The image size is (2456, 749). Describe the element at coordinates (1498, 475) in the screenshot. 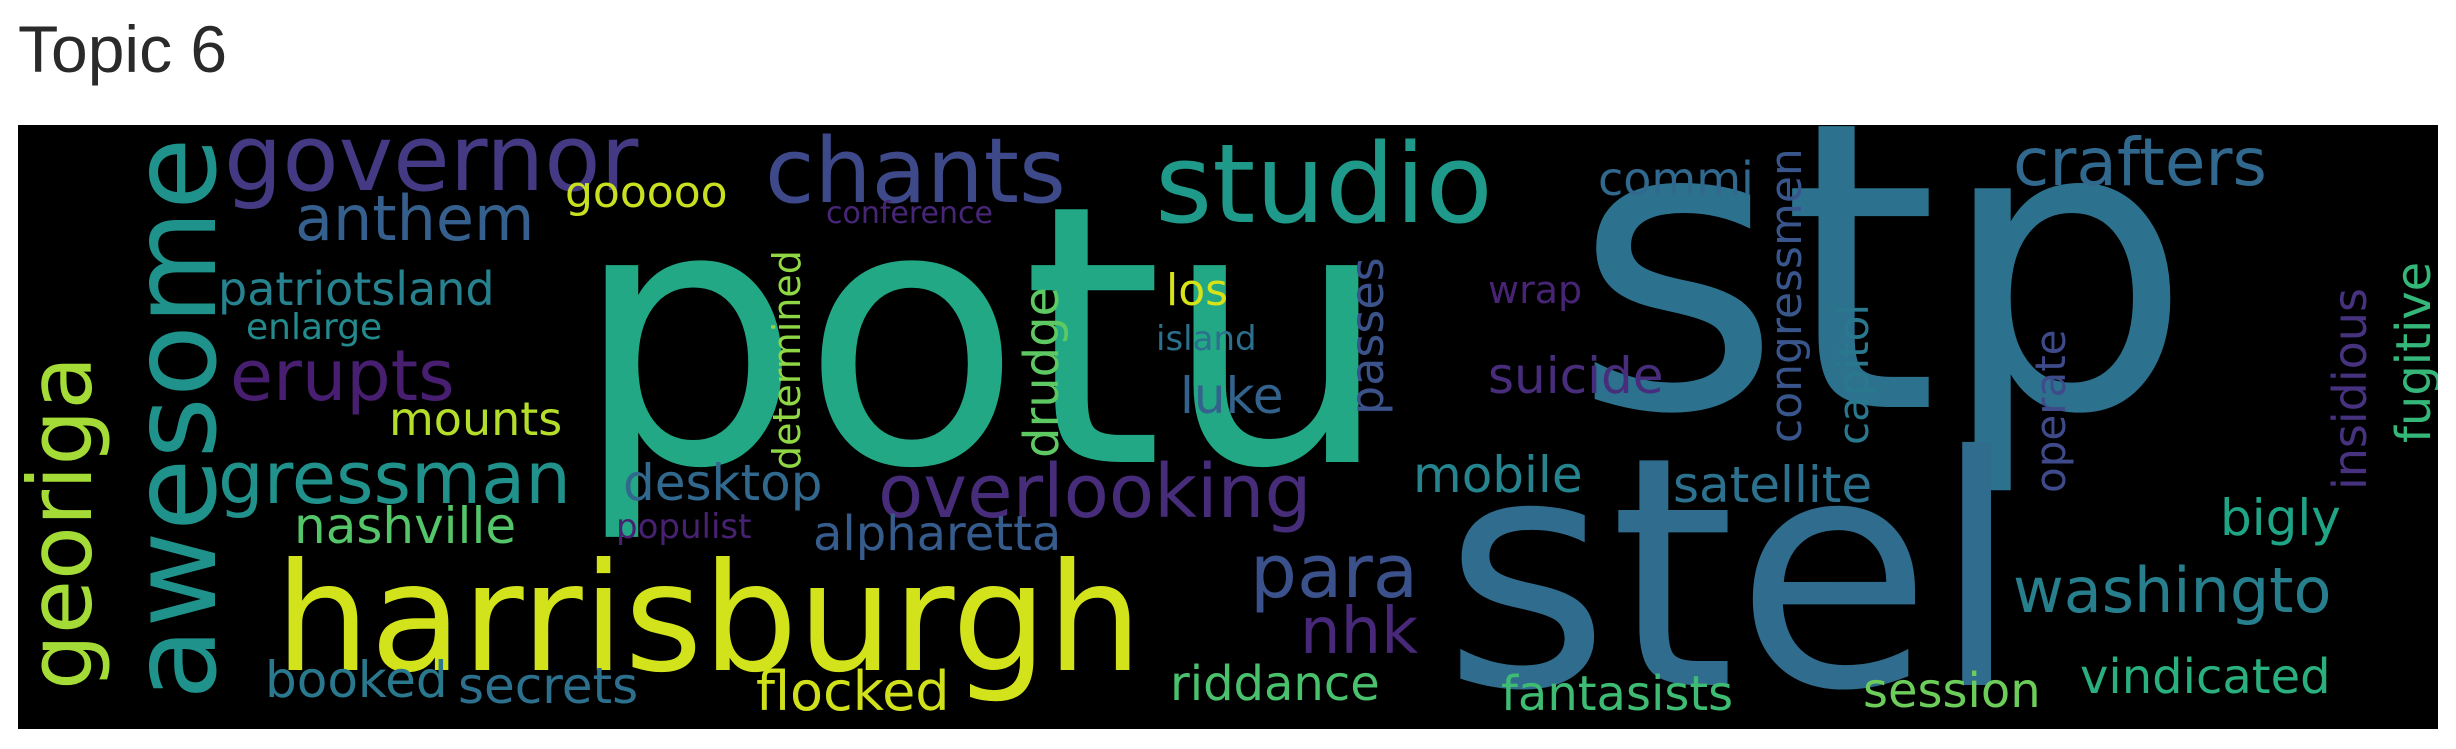

I see `cloud-word-mobile: mobile` at that location.